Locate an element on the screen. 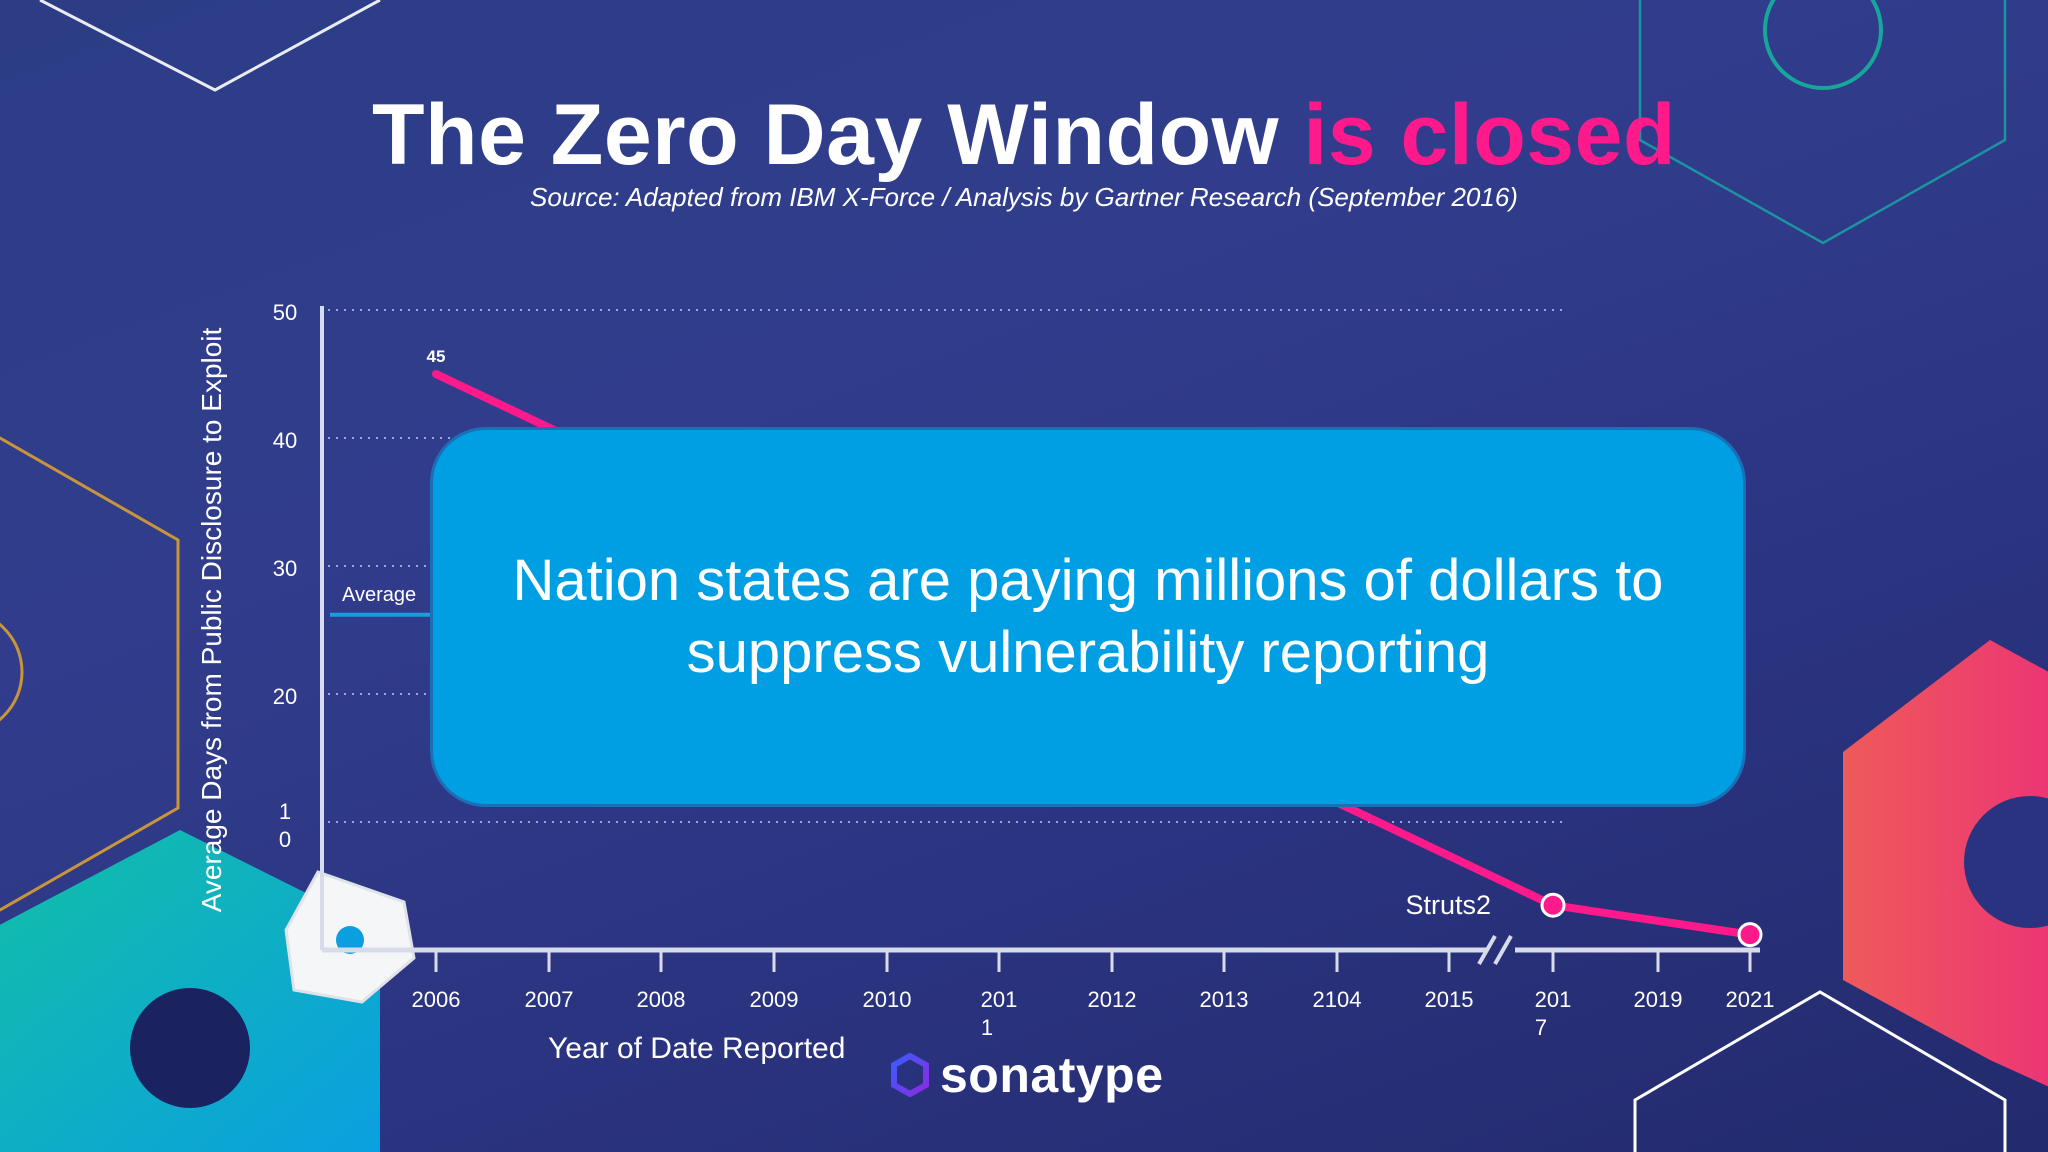 This screenshot has height=1152, width=2048. callout-line-2: suppress vulnerability reporting is located at coordinates (1088, 652).